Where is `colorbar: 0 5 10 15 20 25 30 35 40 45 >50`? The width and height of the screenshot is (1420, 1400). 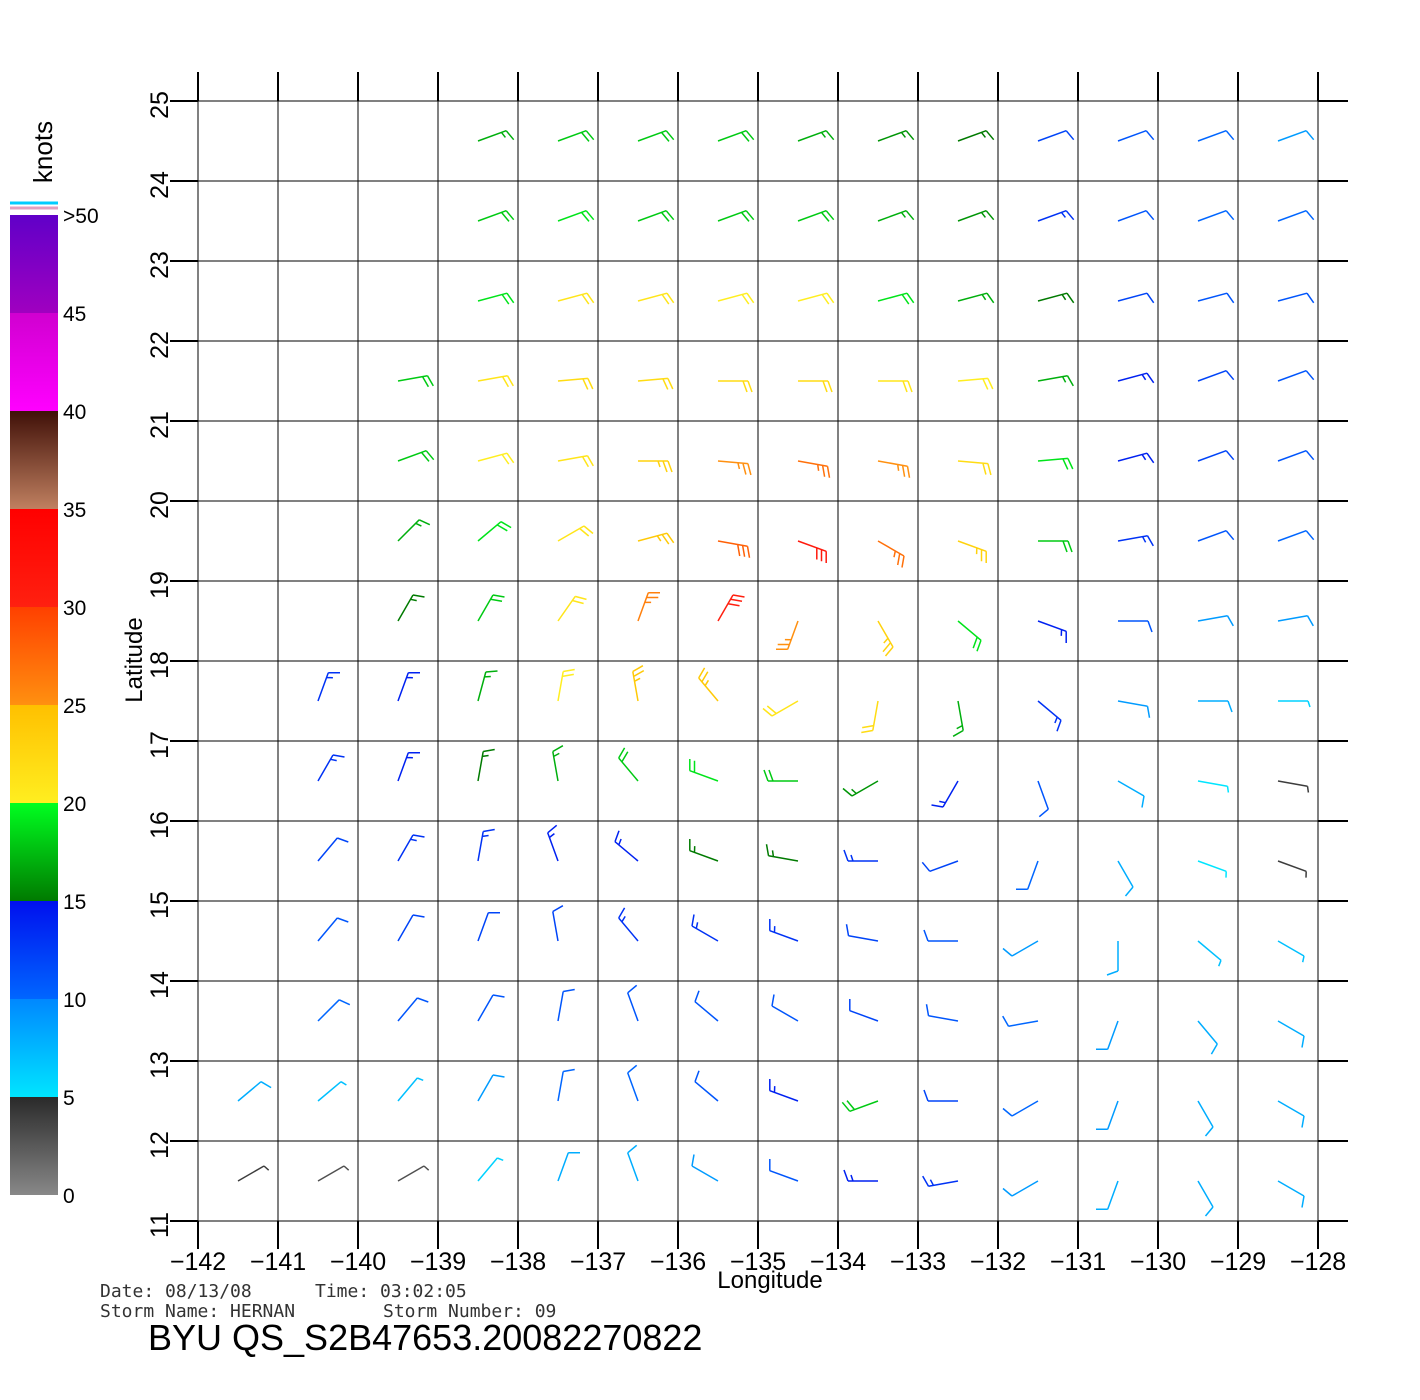 colorbar: 0 5 10 15 20 25 30 35 40 45 >50 is located at coordinates (54, 706).